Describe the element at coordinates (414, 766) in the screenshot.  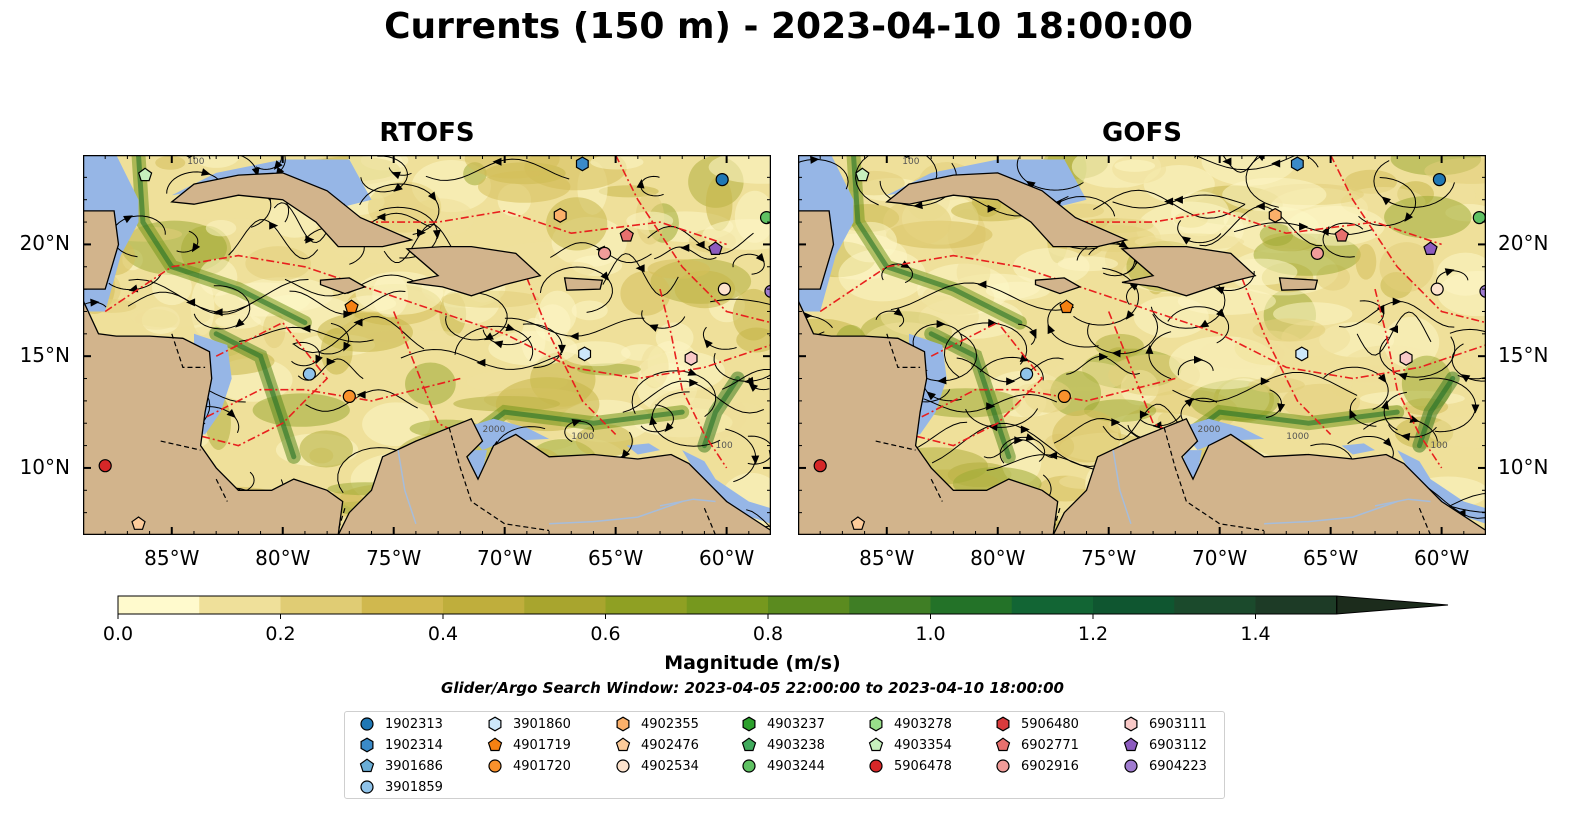
I see `legend-label: 3901686` at that location.